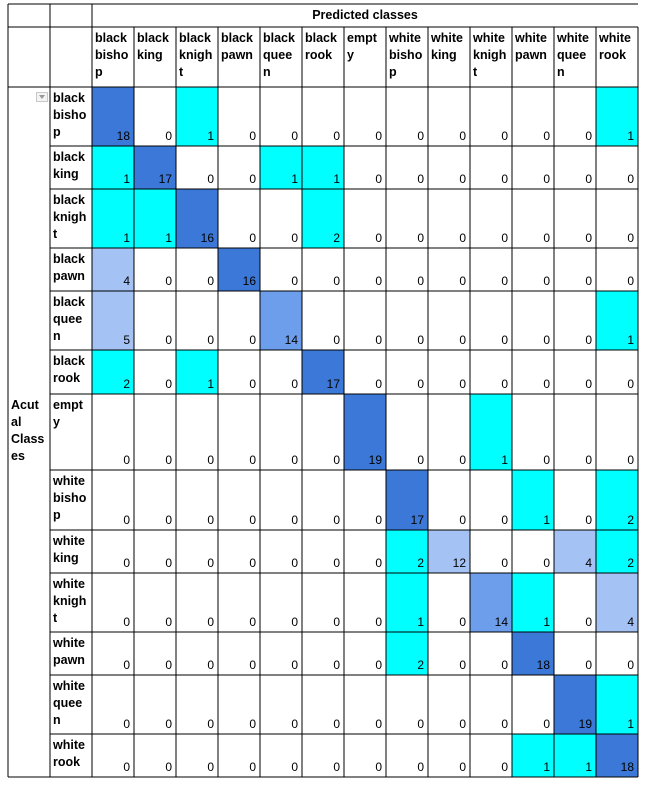  I want to click on cell-value: 14, so click(292, 340).